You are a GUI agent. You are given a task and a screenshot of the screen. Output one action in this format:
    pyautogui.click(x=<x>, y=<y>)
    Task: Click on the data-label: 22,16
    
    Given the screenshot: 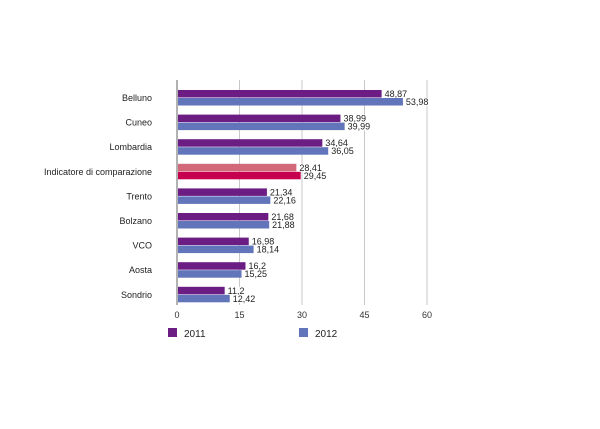 What is the action you would take?
    pyautogui.click(x=284, y=200)
    